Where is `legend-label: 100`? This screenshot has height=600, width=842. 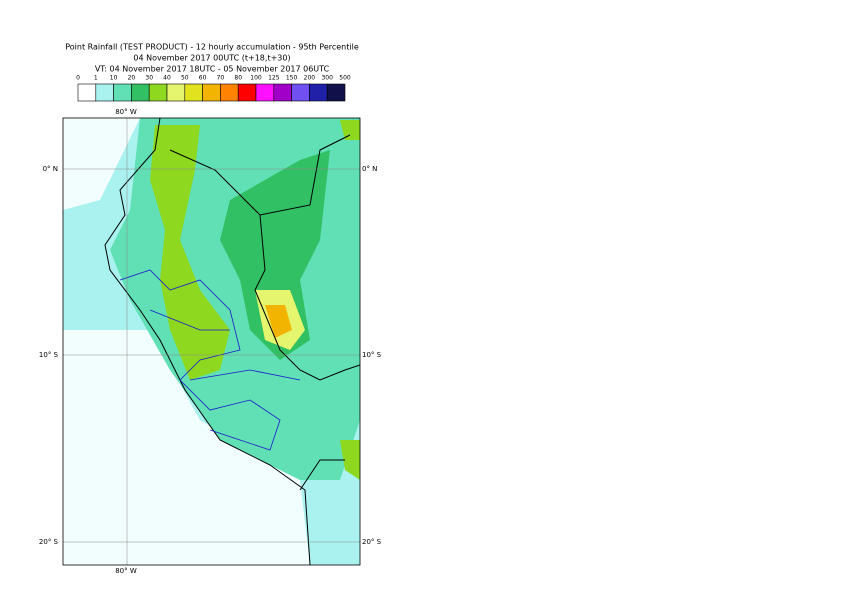 legend-label: 100 is located at coordinates (256, 78).